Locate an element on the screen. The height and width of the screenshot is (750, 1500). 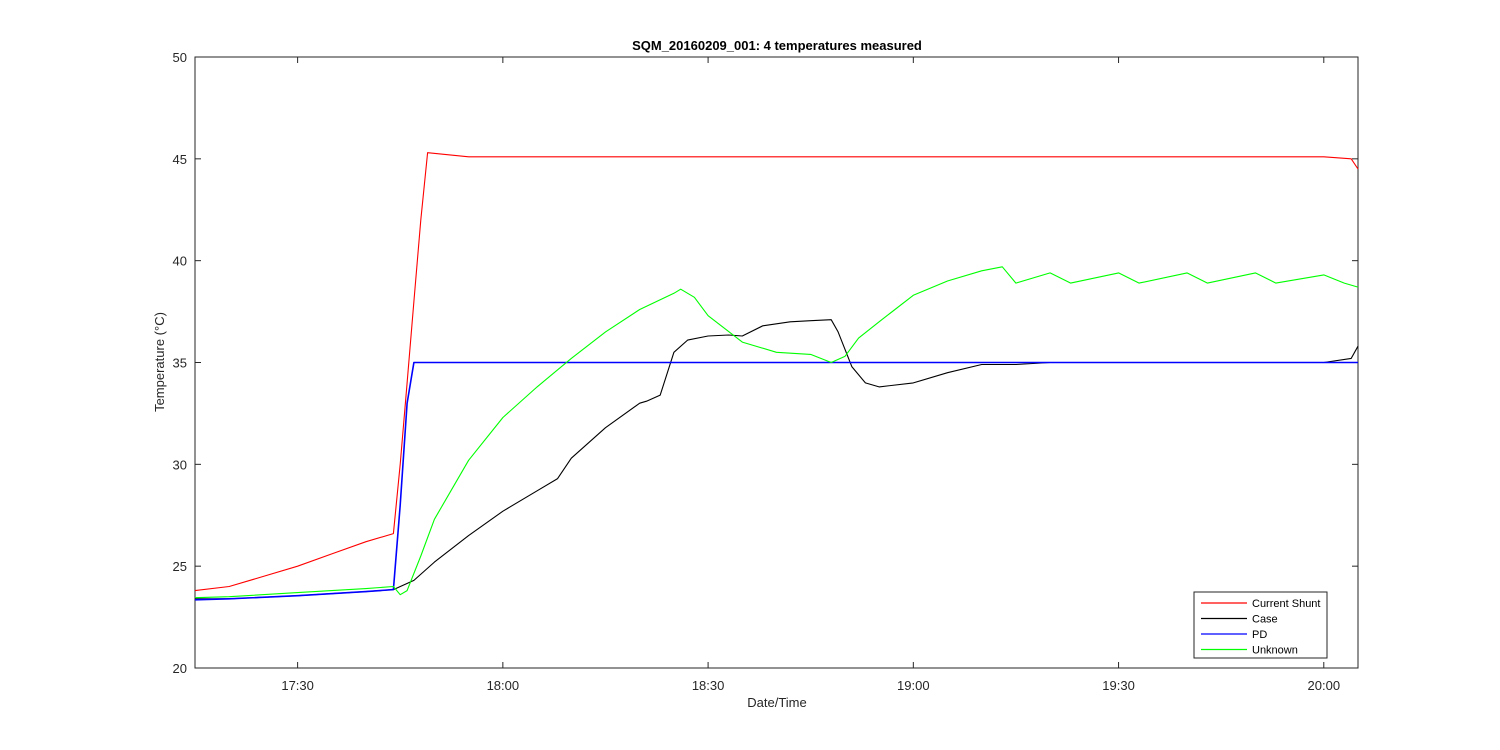
y-tick-label: 35 is located at coordinates (180, 363).